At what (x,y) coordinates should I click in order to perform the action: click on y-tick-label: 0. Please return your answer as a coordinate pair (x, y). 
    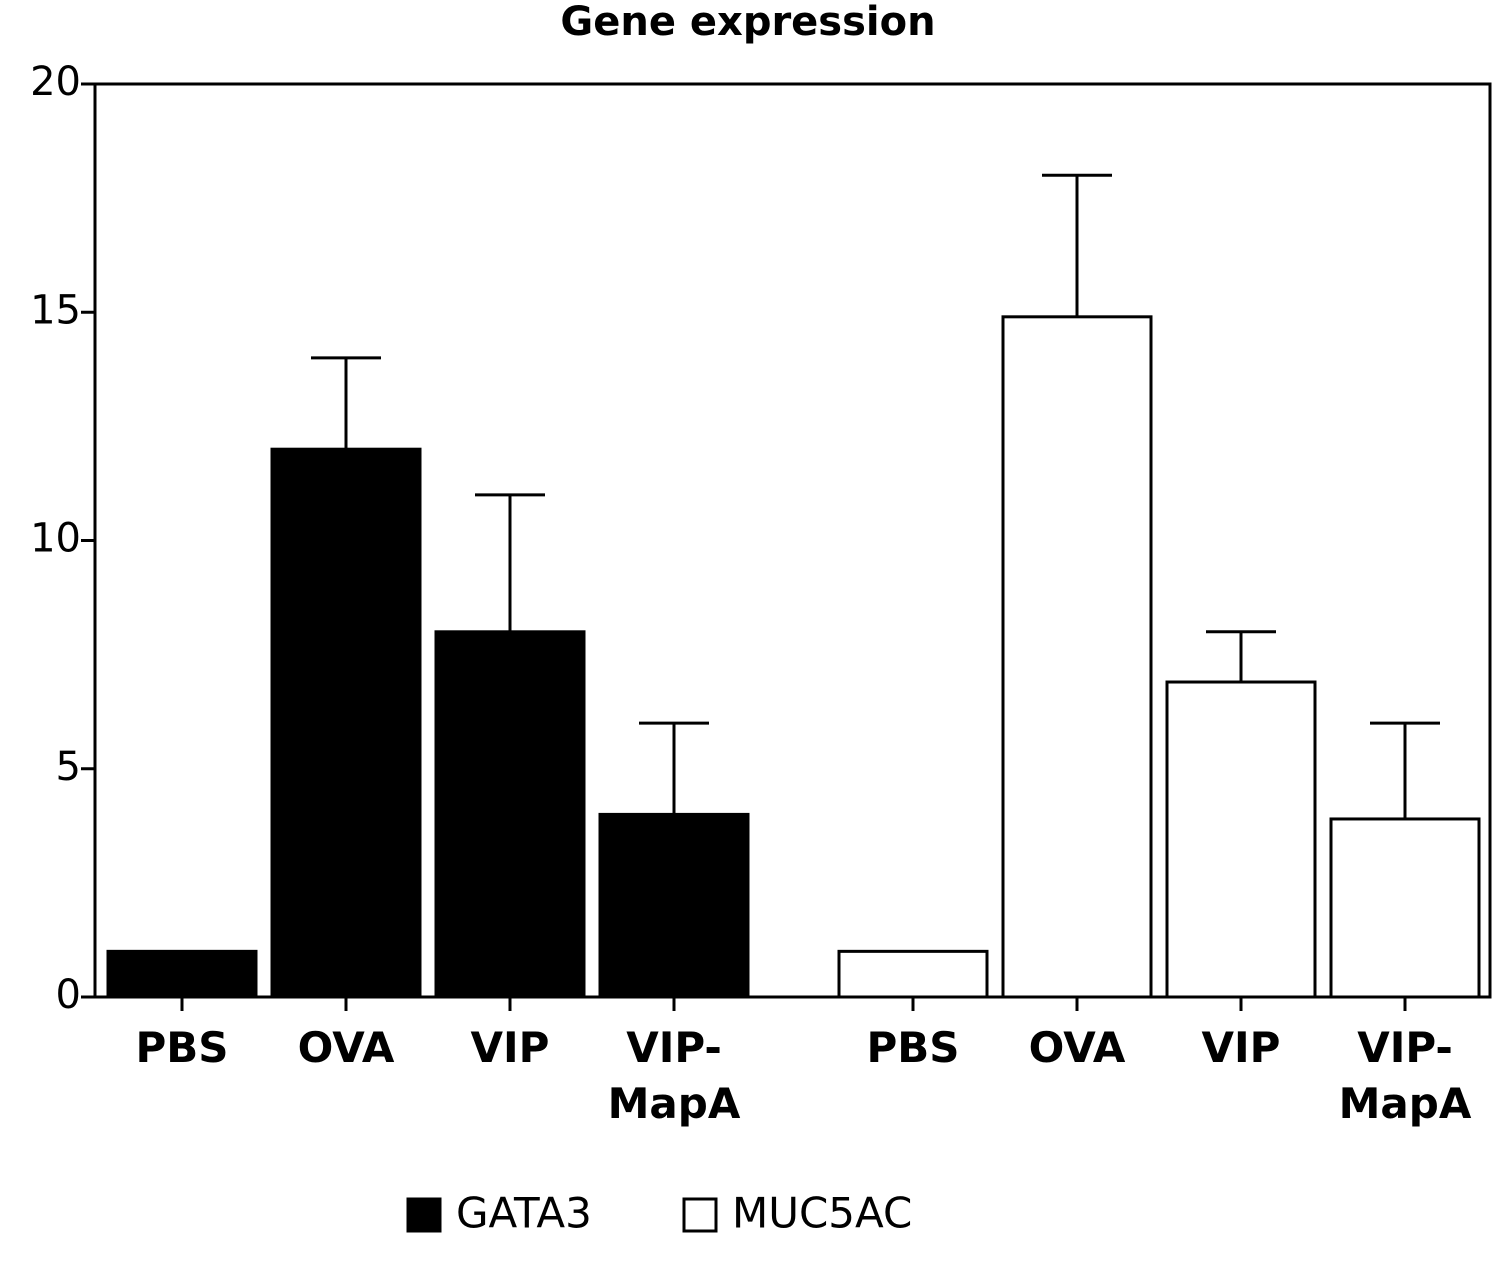
    Looking at the image, I should click on (68, 995).